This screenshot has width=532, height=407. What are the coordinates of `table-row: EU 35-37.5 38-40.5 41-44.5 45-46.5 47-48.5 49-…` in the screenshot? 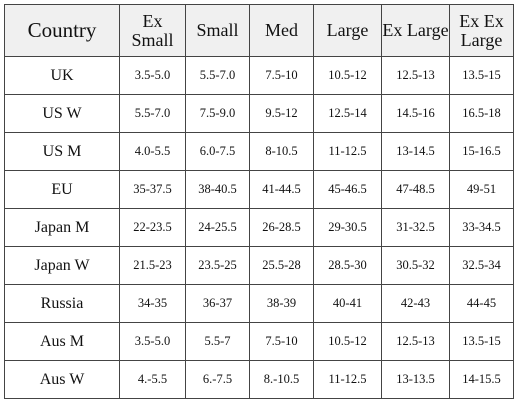 It's located at (259, 189).